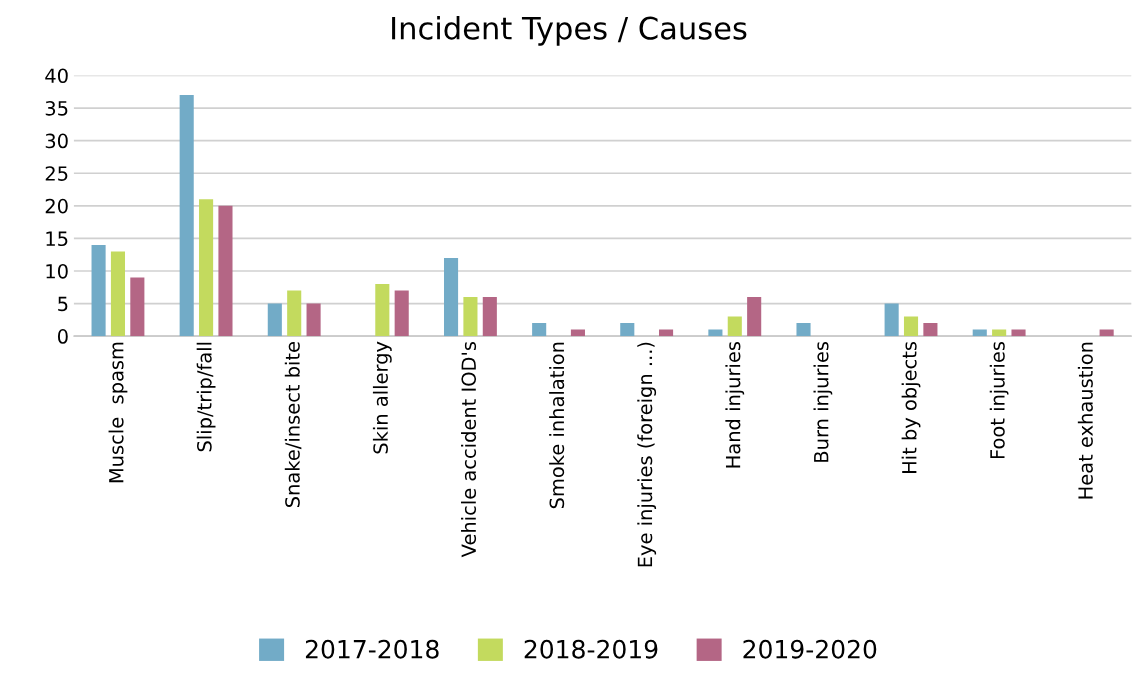  Describe the element at coordinates (62, 336) in the screenshot. I see `y-tick-label: 0` at that location.